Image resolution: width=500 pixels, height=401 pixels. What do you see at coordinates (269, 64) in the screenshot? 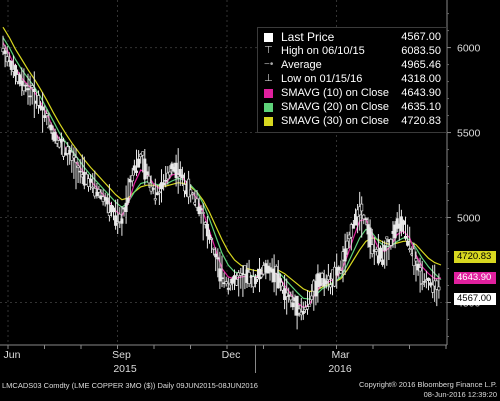
I see `average-marker-icon: −•` at bounding box center [269, 64].